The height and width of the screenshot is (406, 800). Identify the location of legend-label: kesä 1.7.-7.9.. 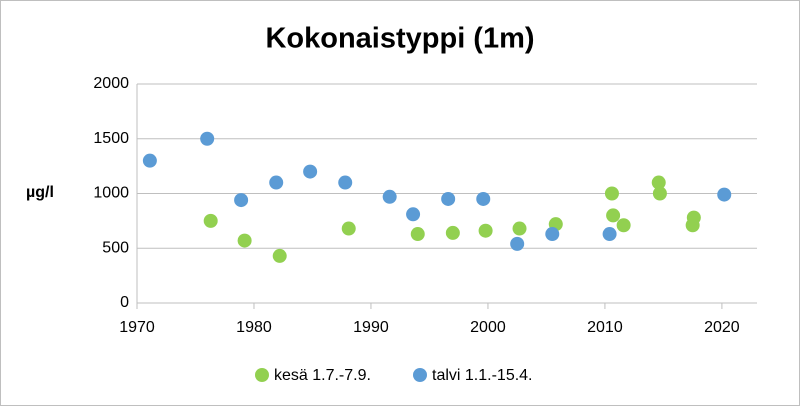
(322, 375).